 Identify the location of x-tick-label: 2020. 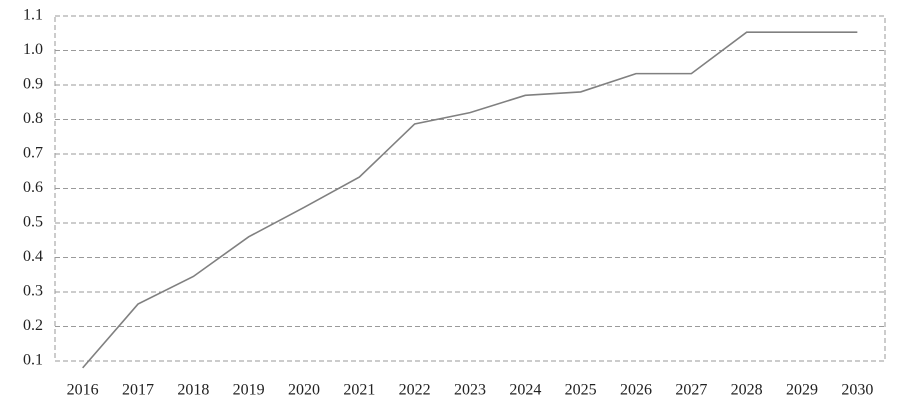
(304, 390).